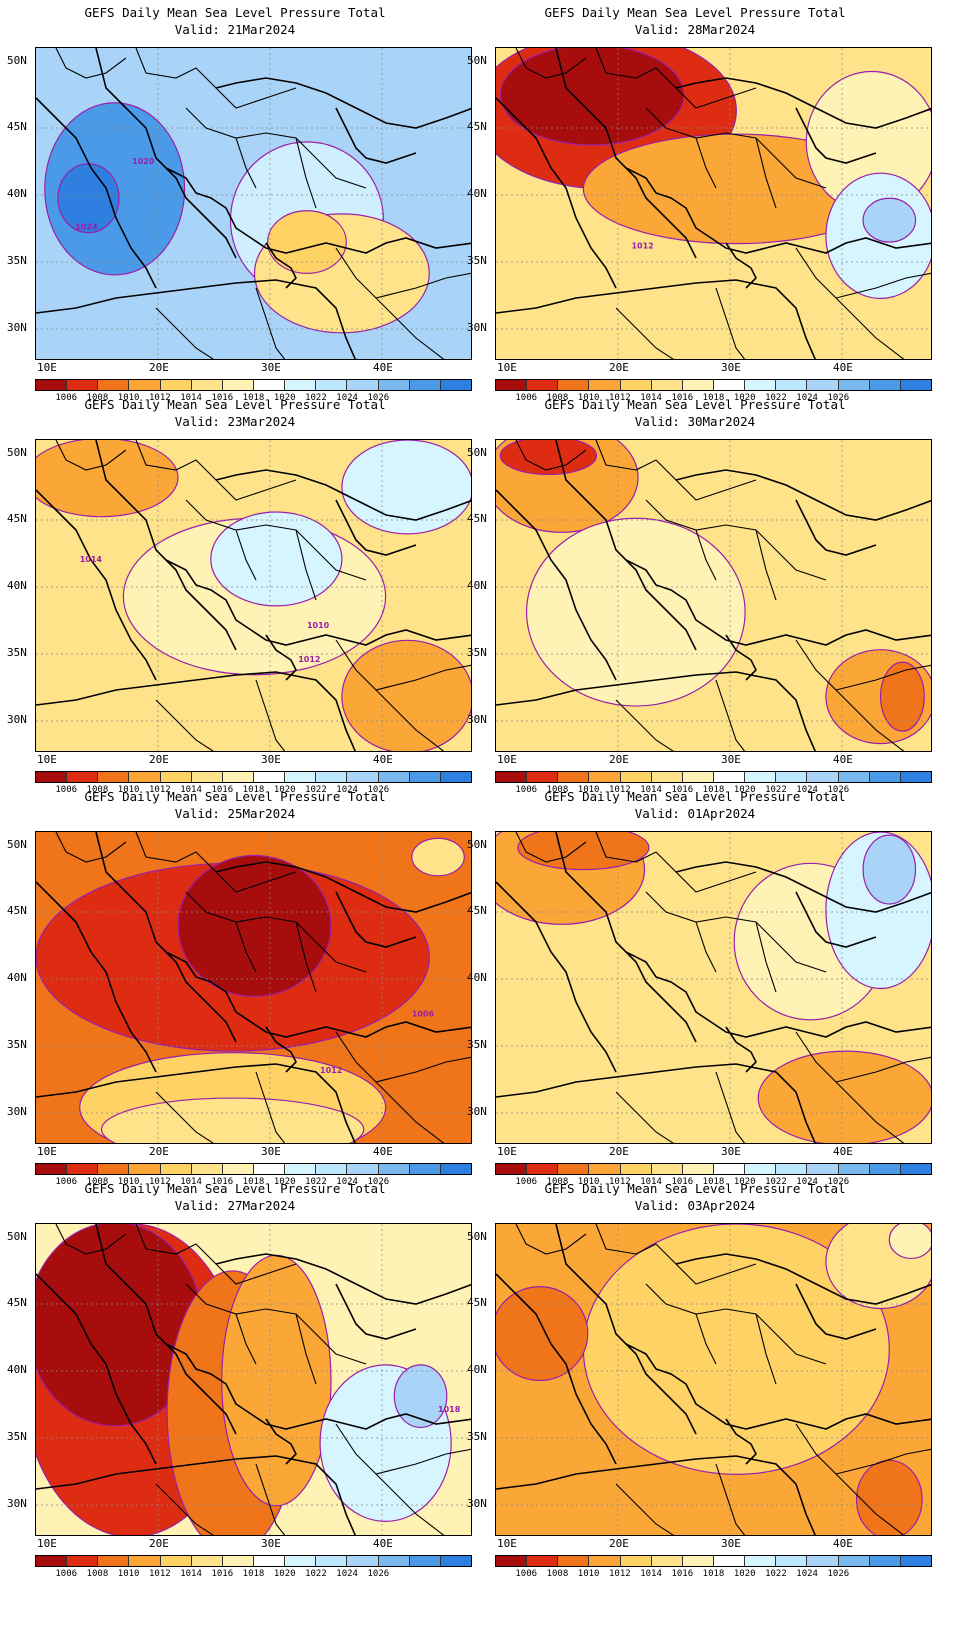  What do you see at coordinates (695, 1205) in the screenshot?
I see `valid-date: Valid: 03Apr2024` at bounding box center [695, 1205].